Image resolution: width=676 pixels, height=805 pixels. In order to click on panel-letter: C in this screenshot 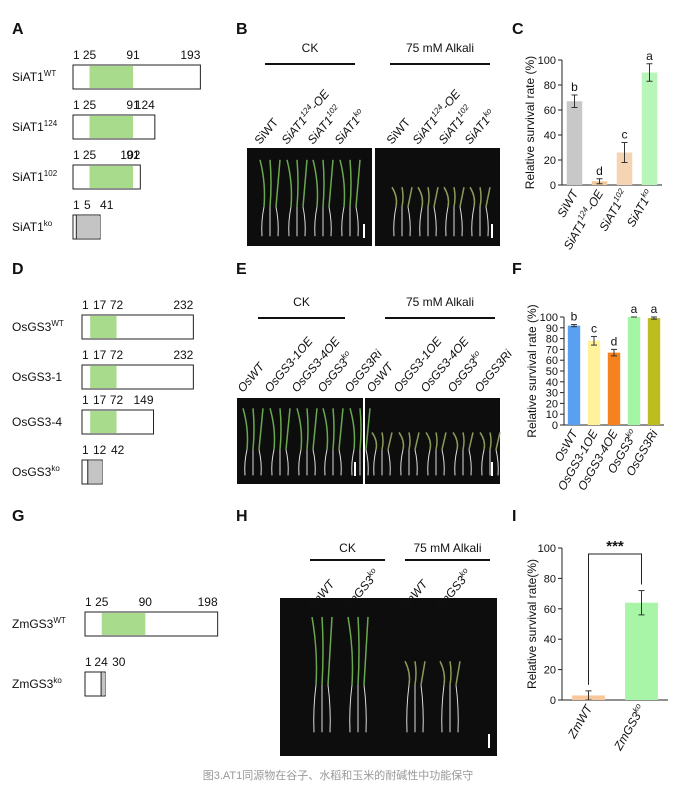, I will do `click(518, 29)`.